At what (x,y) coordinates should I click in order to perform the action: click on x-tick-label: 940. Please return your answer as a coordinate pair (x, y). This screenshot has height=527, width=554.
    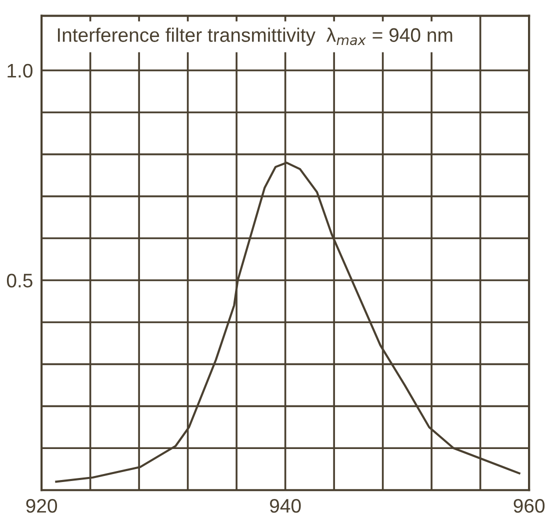
    Looking at the image, I should click on (285, 505).